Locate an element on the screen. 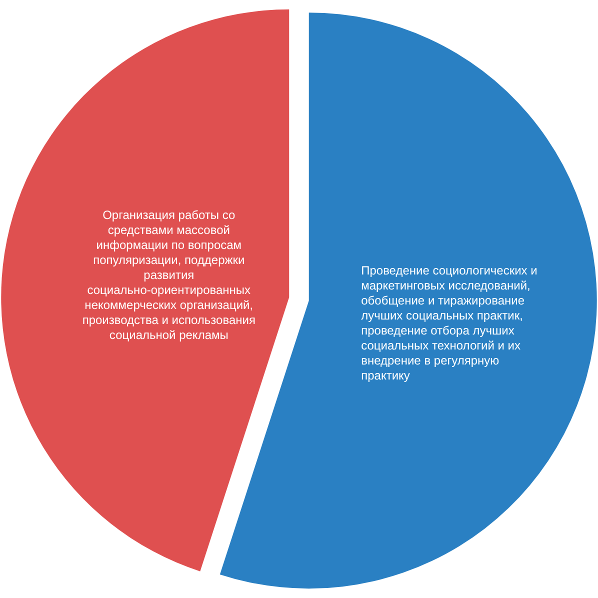 This screenshot has width=598, height=598. slice-label: Проведение социологических и маркетинговых исследований, обобщение и тиражирование лучших социальных практик, проведение отбора лучших социальных технологий и их внедрение в регулярную практику is located at coordinates (449, 323).